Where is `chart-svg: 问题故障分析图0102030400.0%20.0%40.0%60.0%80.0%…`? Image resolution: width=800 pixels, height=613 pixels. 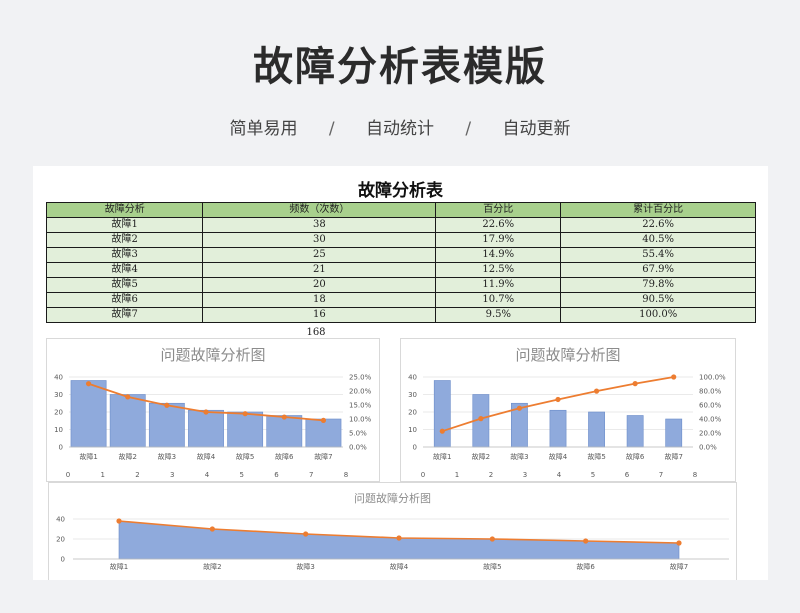
chart-svg: 问题故障分析图0102030400.0%20.0%40.0%60.0%80.0%… is located at coordinates (567, 412).